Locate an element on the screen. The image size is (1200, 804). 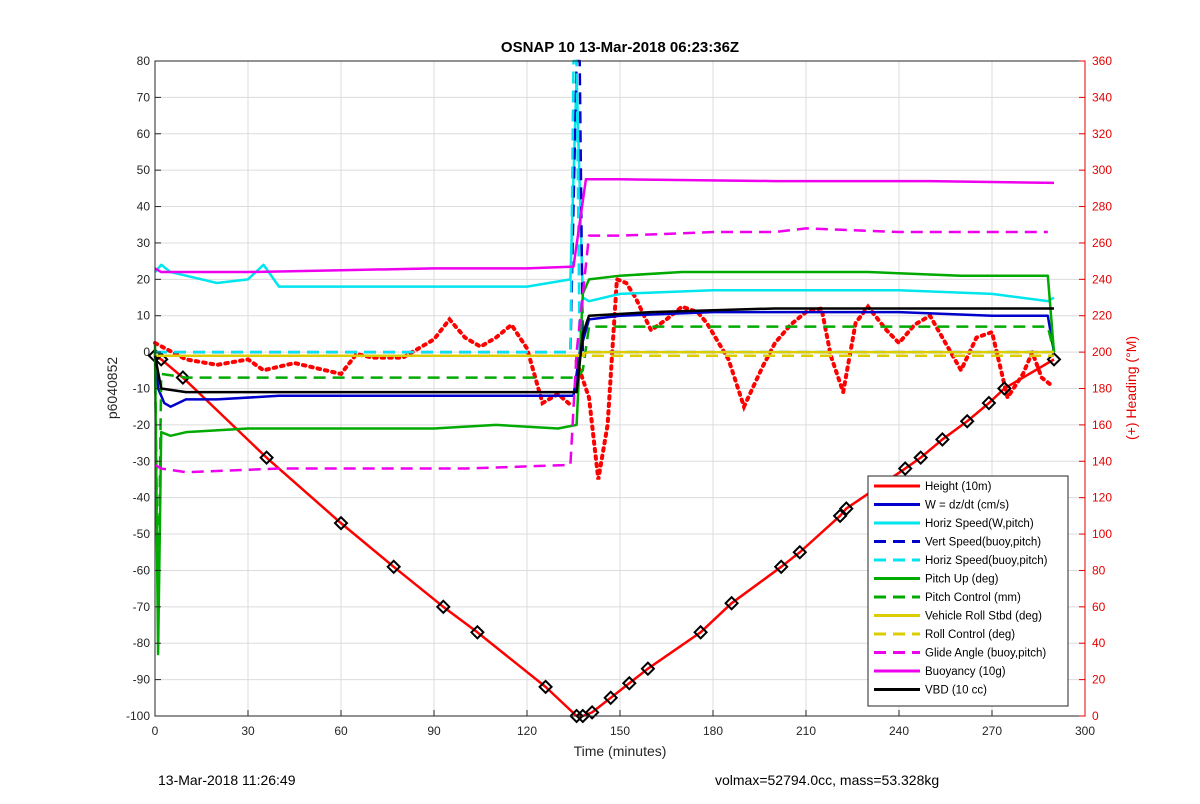
y2-axis-label: (+) Heading (°M) is located at coordinates (1131, 388).